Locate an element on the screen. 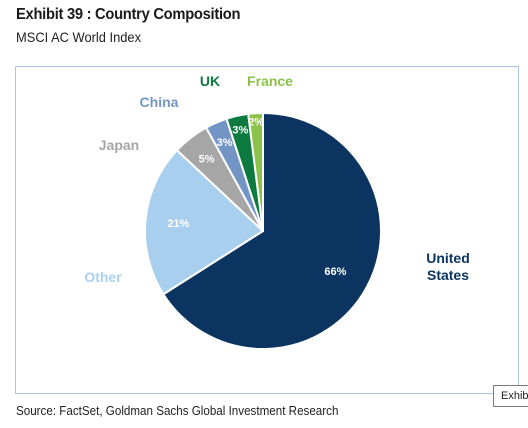 The height and width of the screenshot is (428, 528). category-label-united-states: United States is located at coordinates (448, 266).